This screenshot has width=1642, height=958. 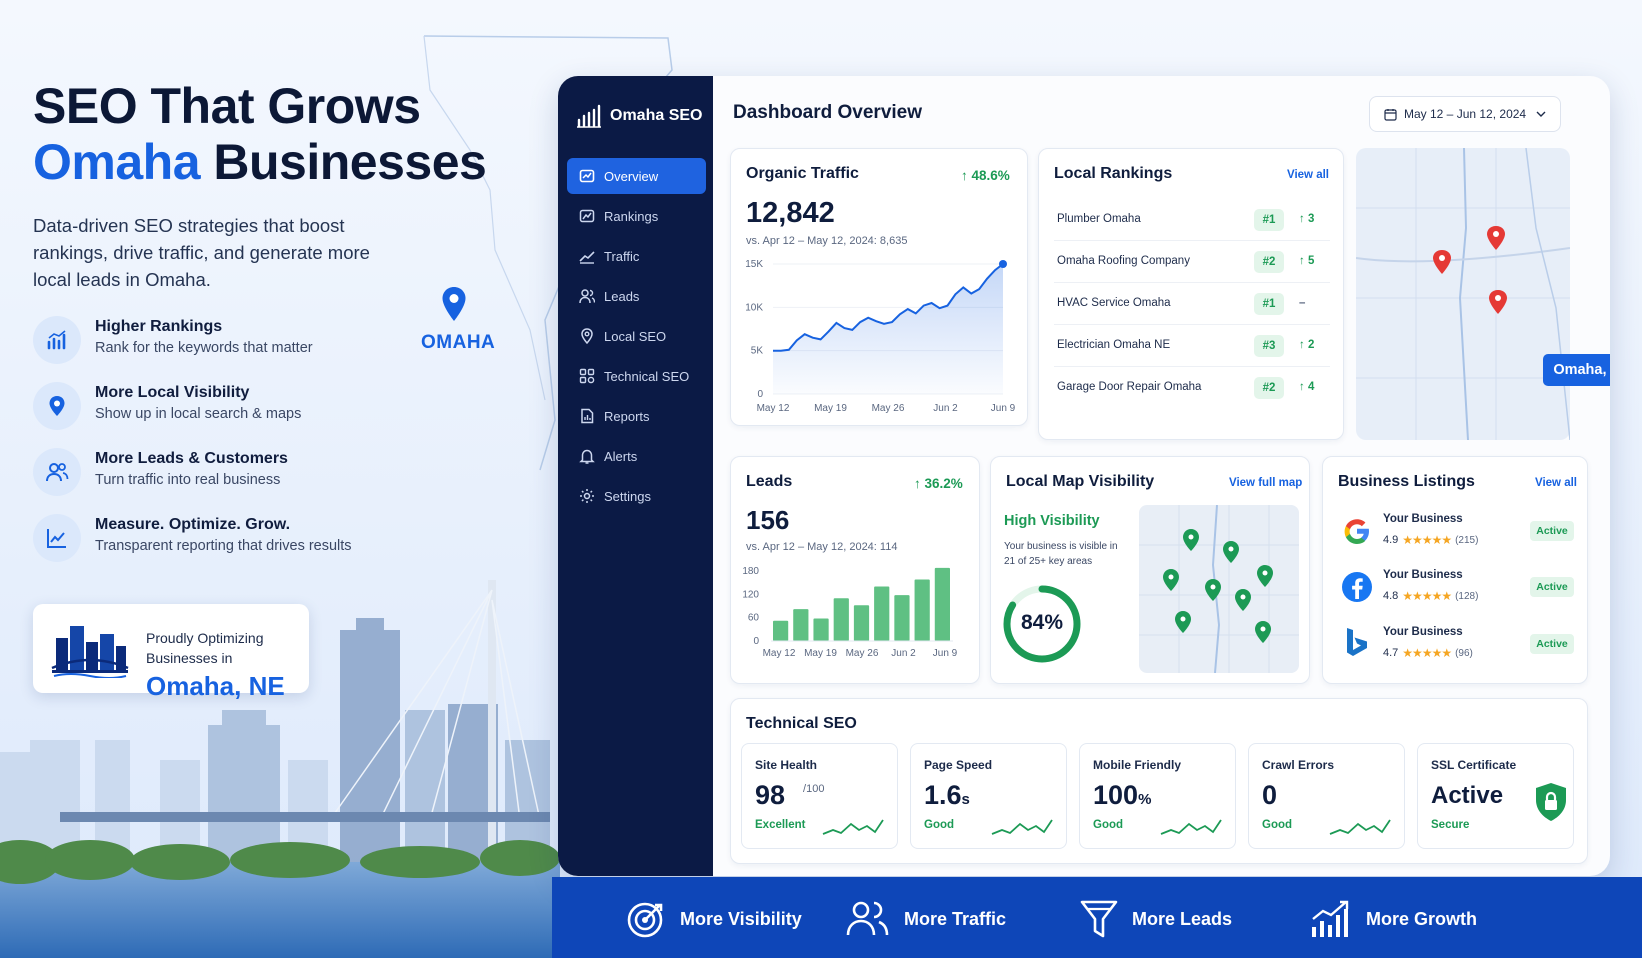 I want to click on sidebar-item-reports: Reports, so click(x=636, y=416).